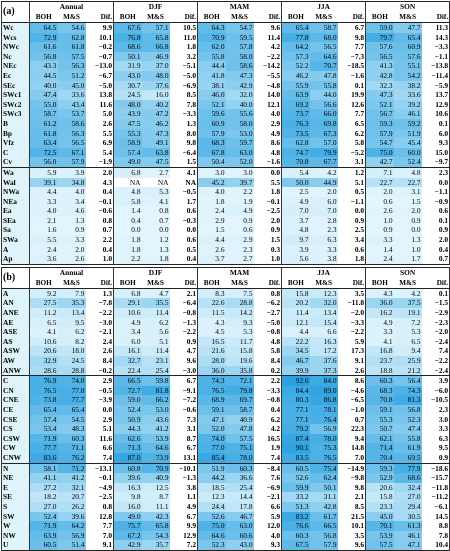 The height and width of the screenshot is (551, 450). What do you see at coordinates (407, 458) in the screenshot?
I see `value-cell: 69.5` at bounding box center [407, 458].